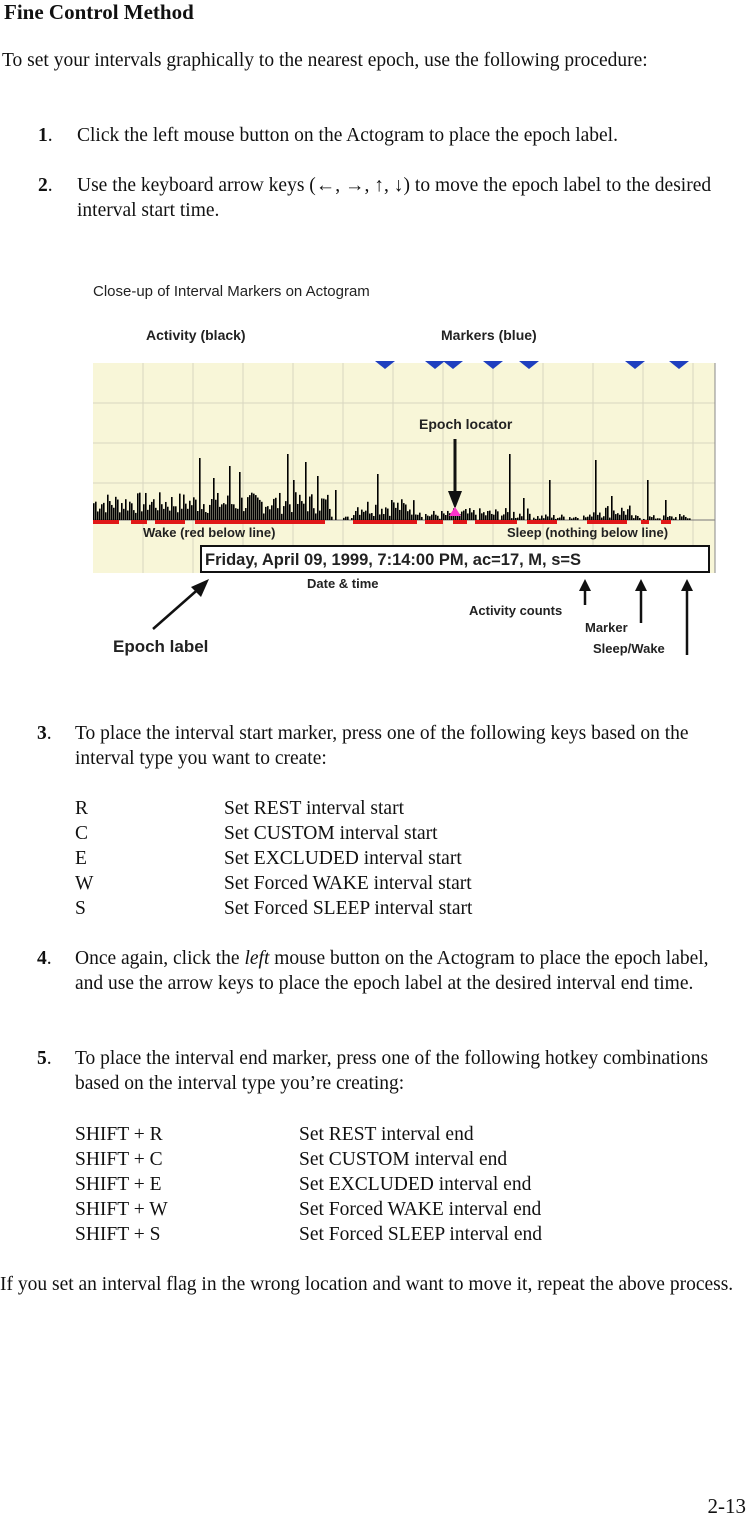 The height and width of the screenshot is (1519, 748). Describe the element at coordinates (375, 883) in the screenshot. I see `key-row: W Set Forced WAKE interval start` at that location.